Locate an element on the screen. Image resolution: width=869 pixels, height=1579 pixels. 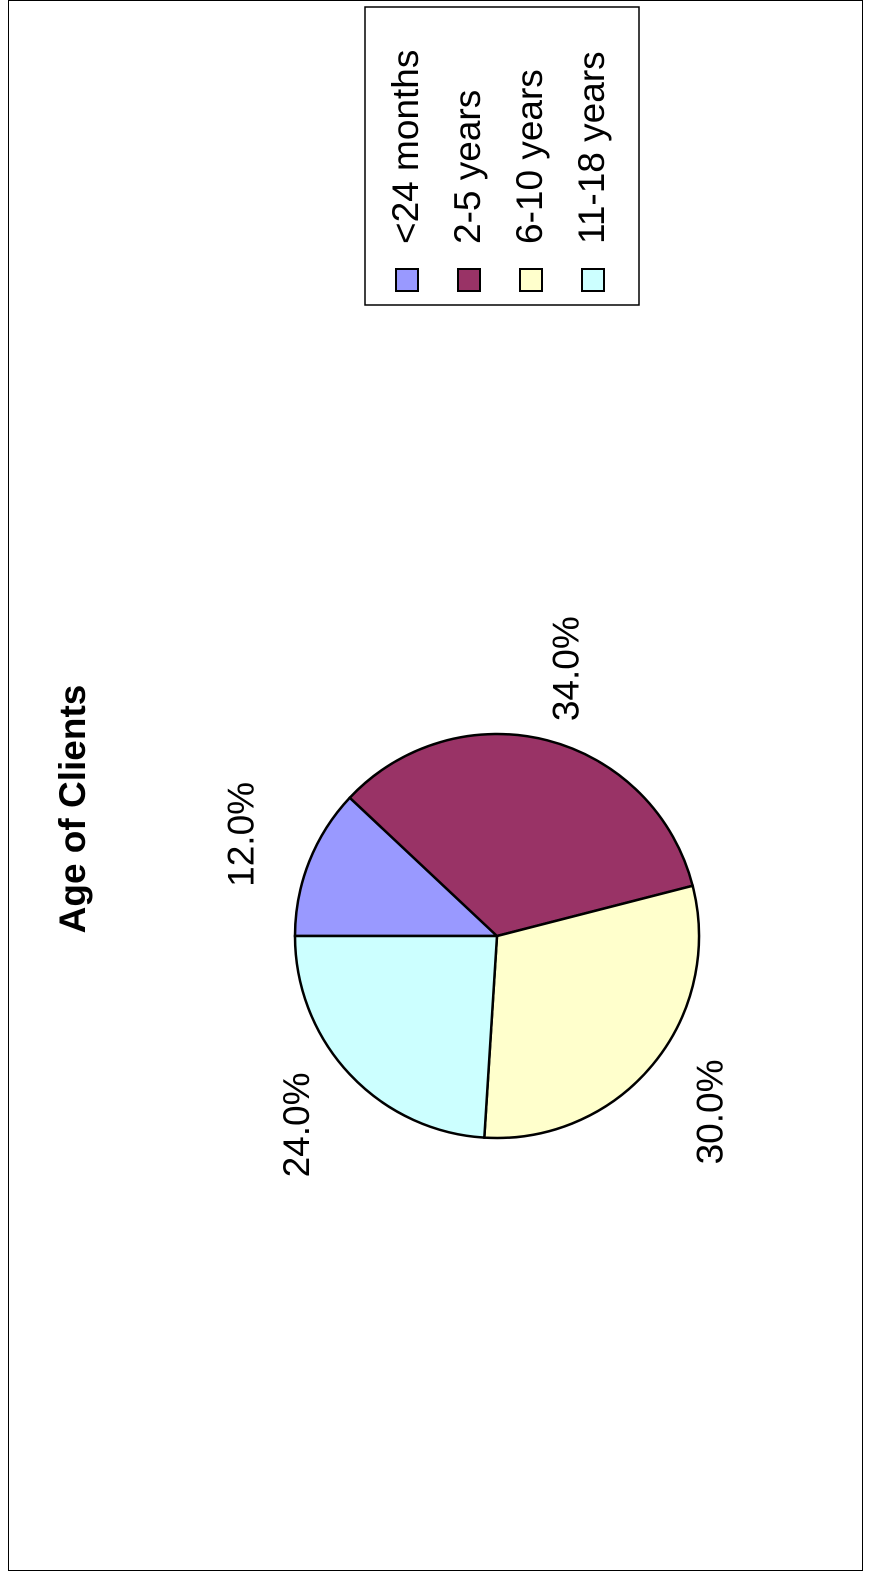
legend: <24 months 2-5 years 6-10 years 11-18 years is located at coordinates (502, 156).